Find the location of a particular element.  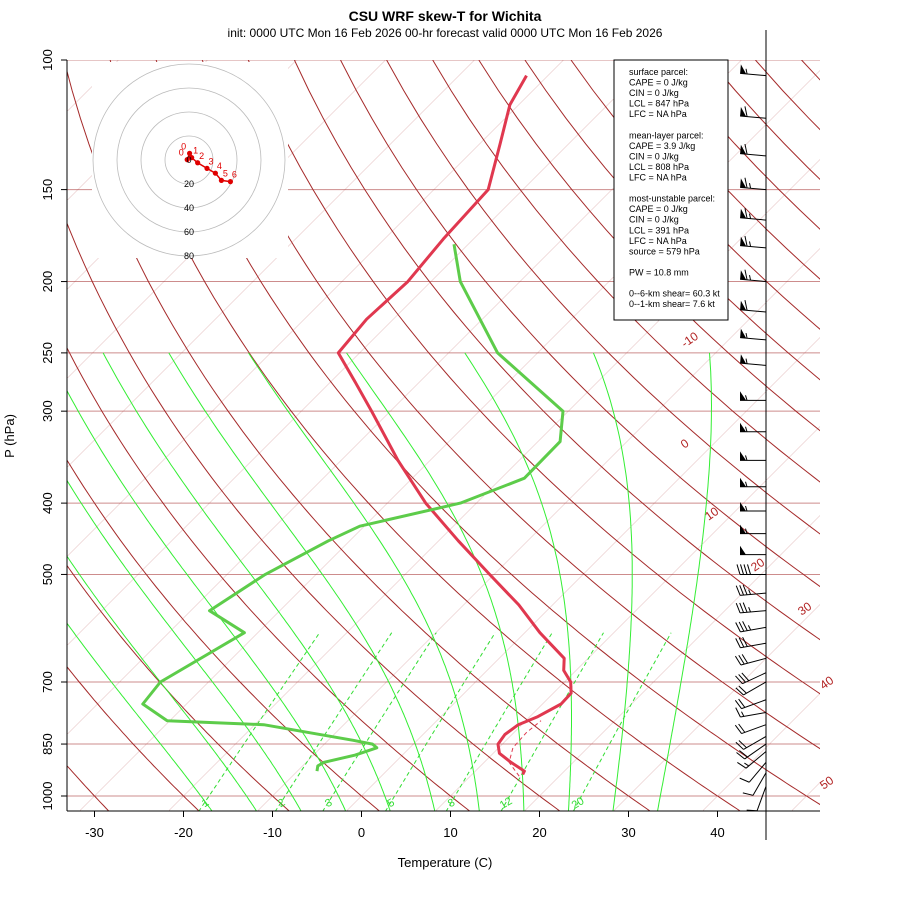

x-tick-label: -30 is located at coordinates (94, 832).